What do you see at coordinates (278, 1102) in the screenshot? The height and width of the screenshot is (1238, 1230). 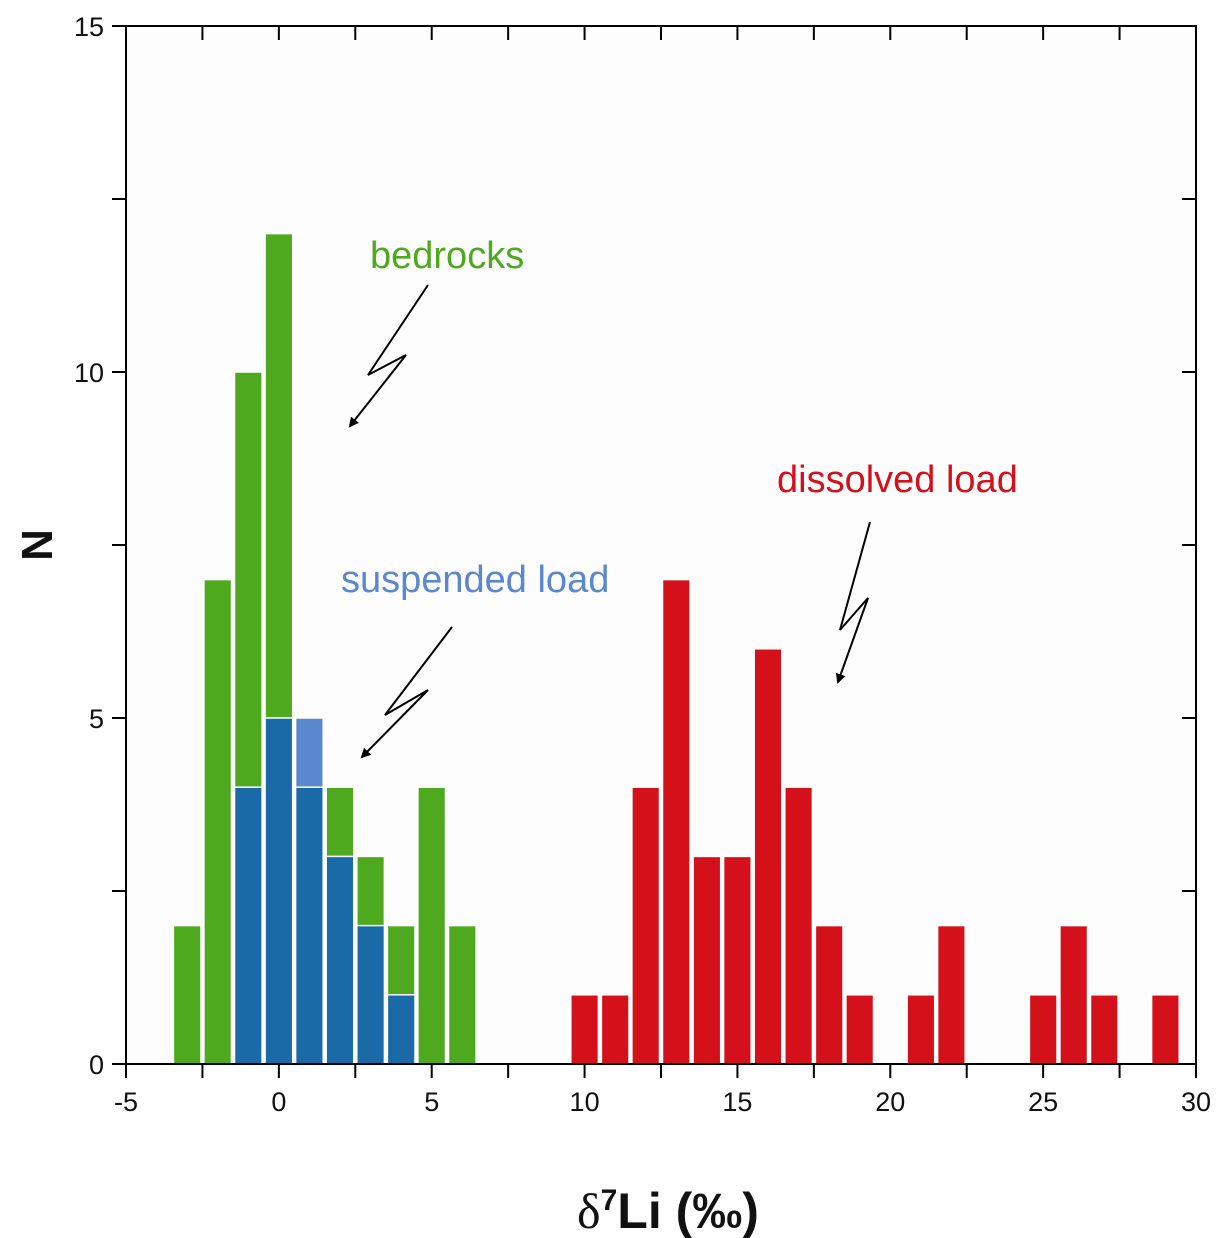 I see `x-tick-label: 0` at bounding box center [278, 1102].